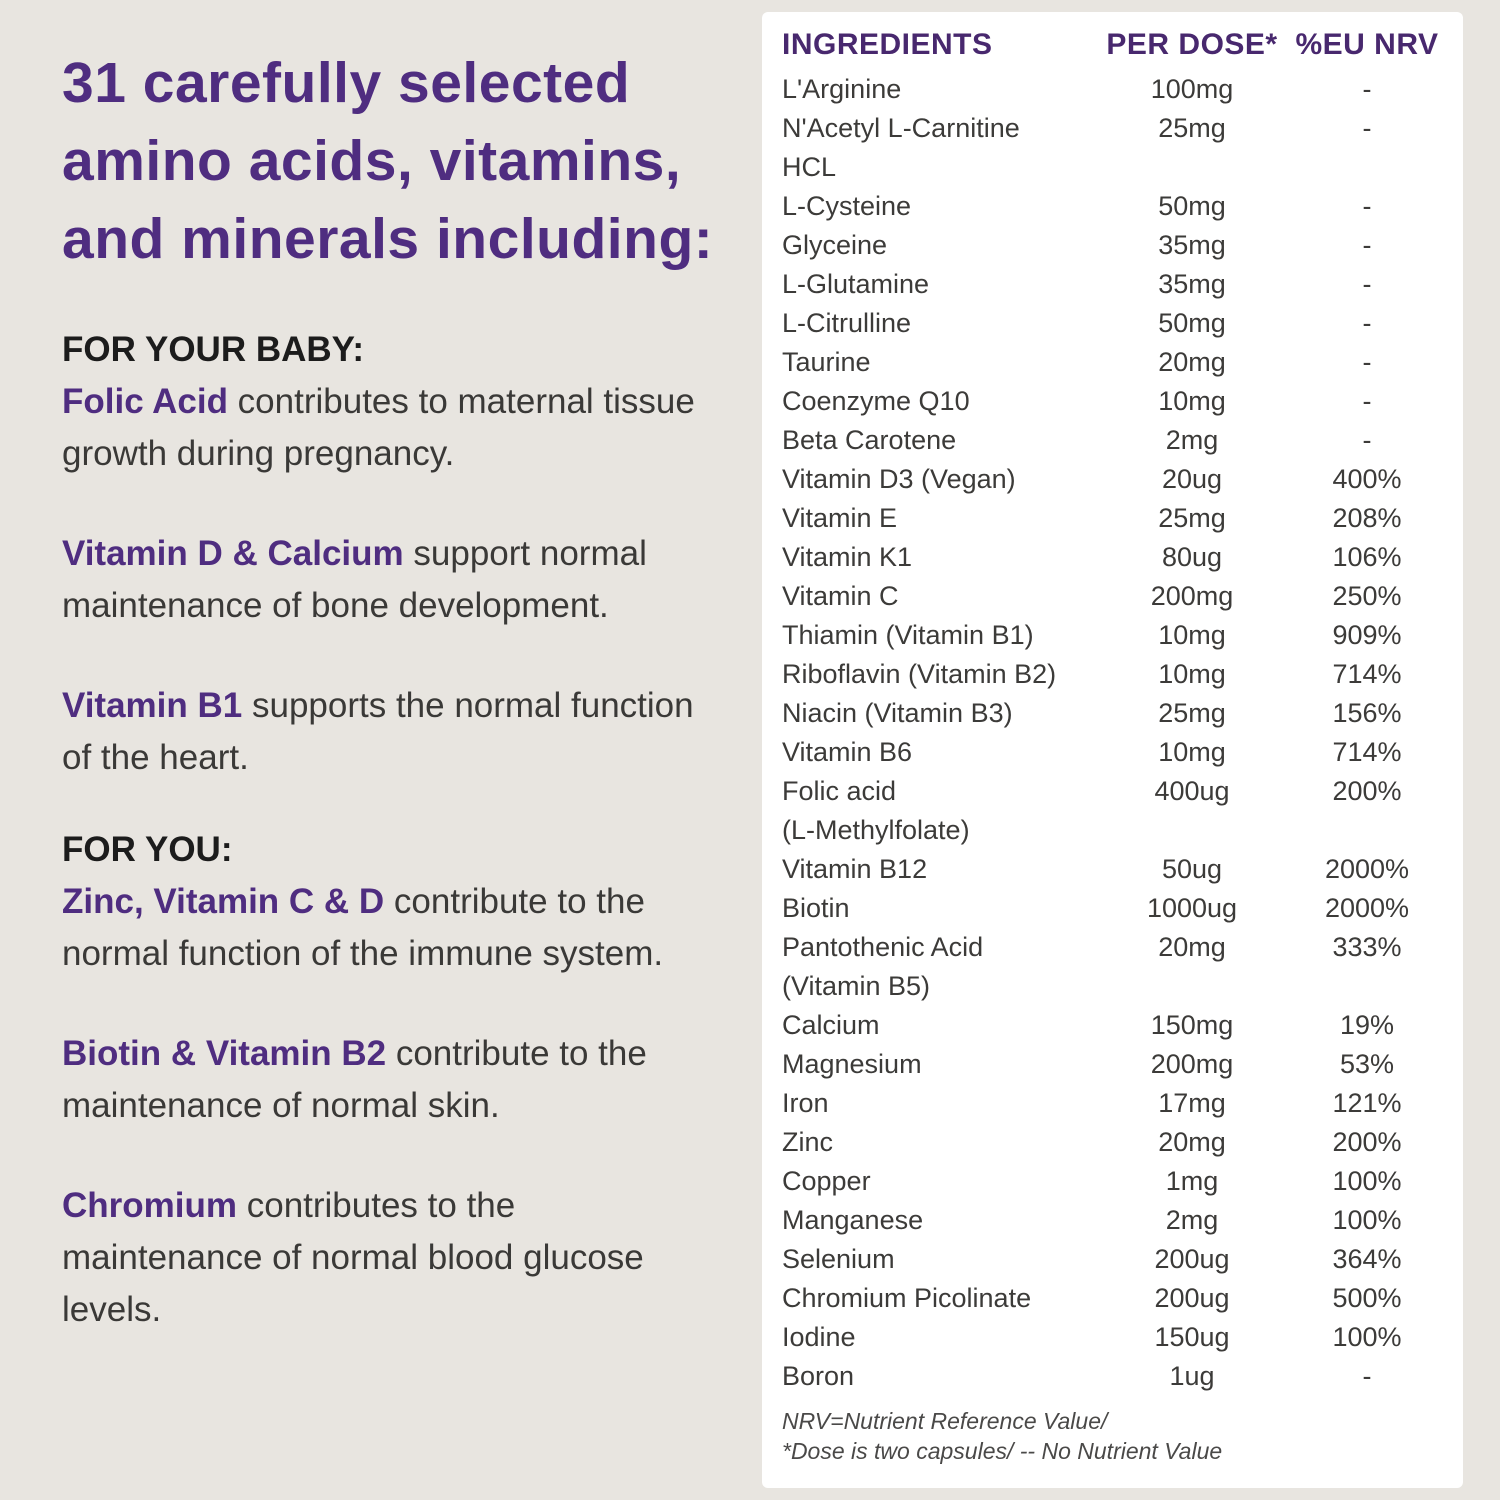 This screenshot has width=1500, height=1500. Describe the element at coordinates (907, 1298) in the screenshot. I see `ingredient-name: Chromium Picolinate` at that location.